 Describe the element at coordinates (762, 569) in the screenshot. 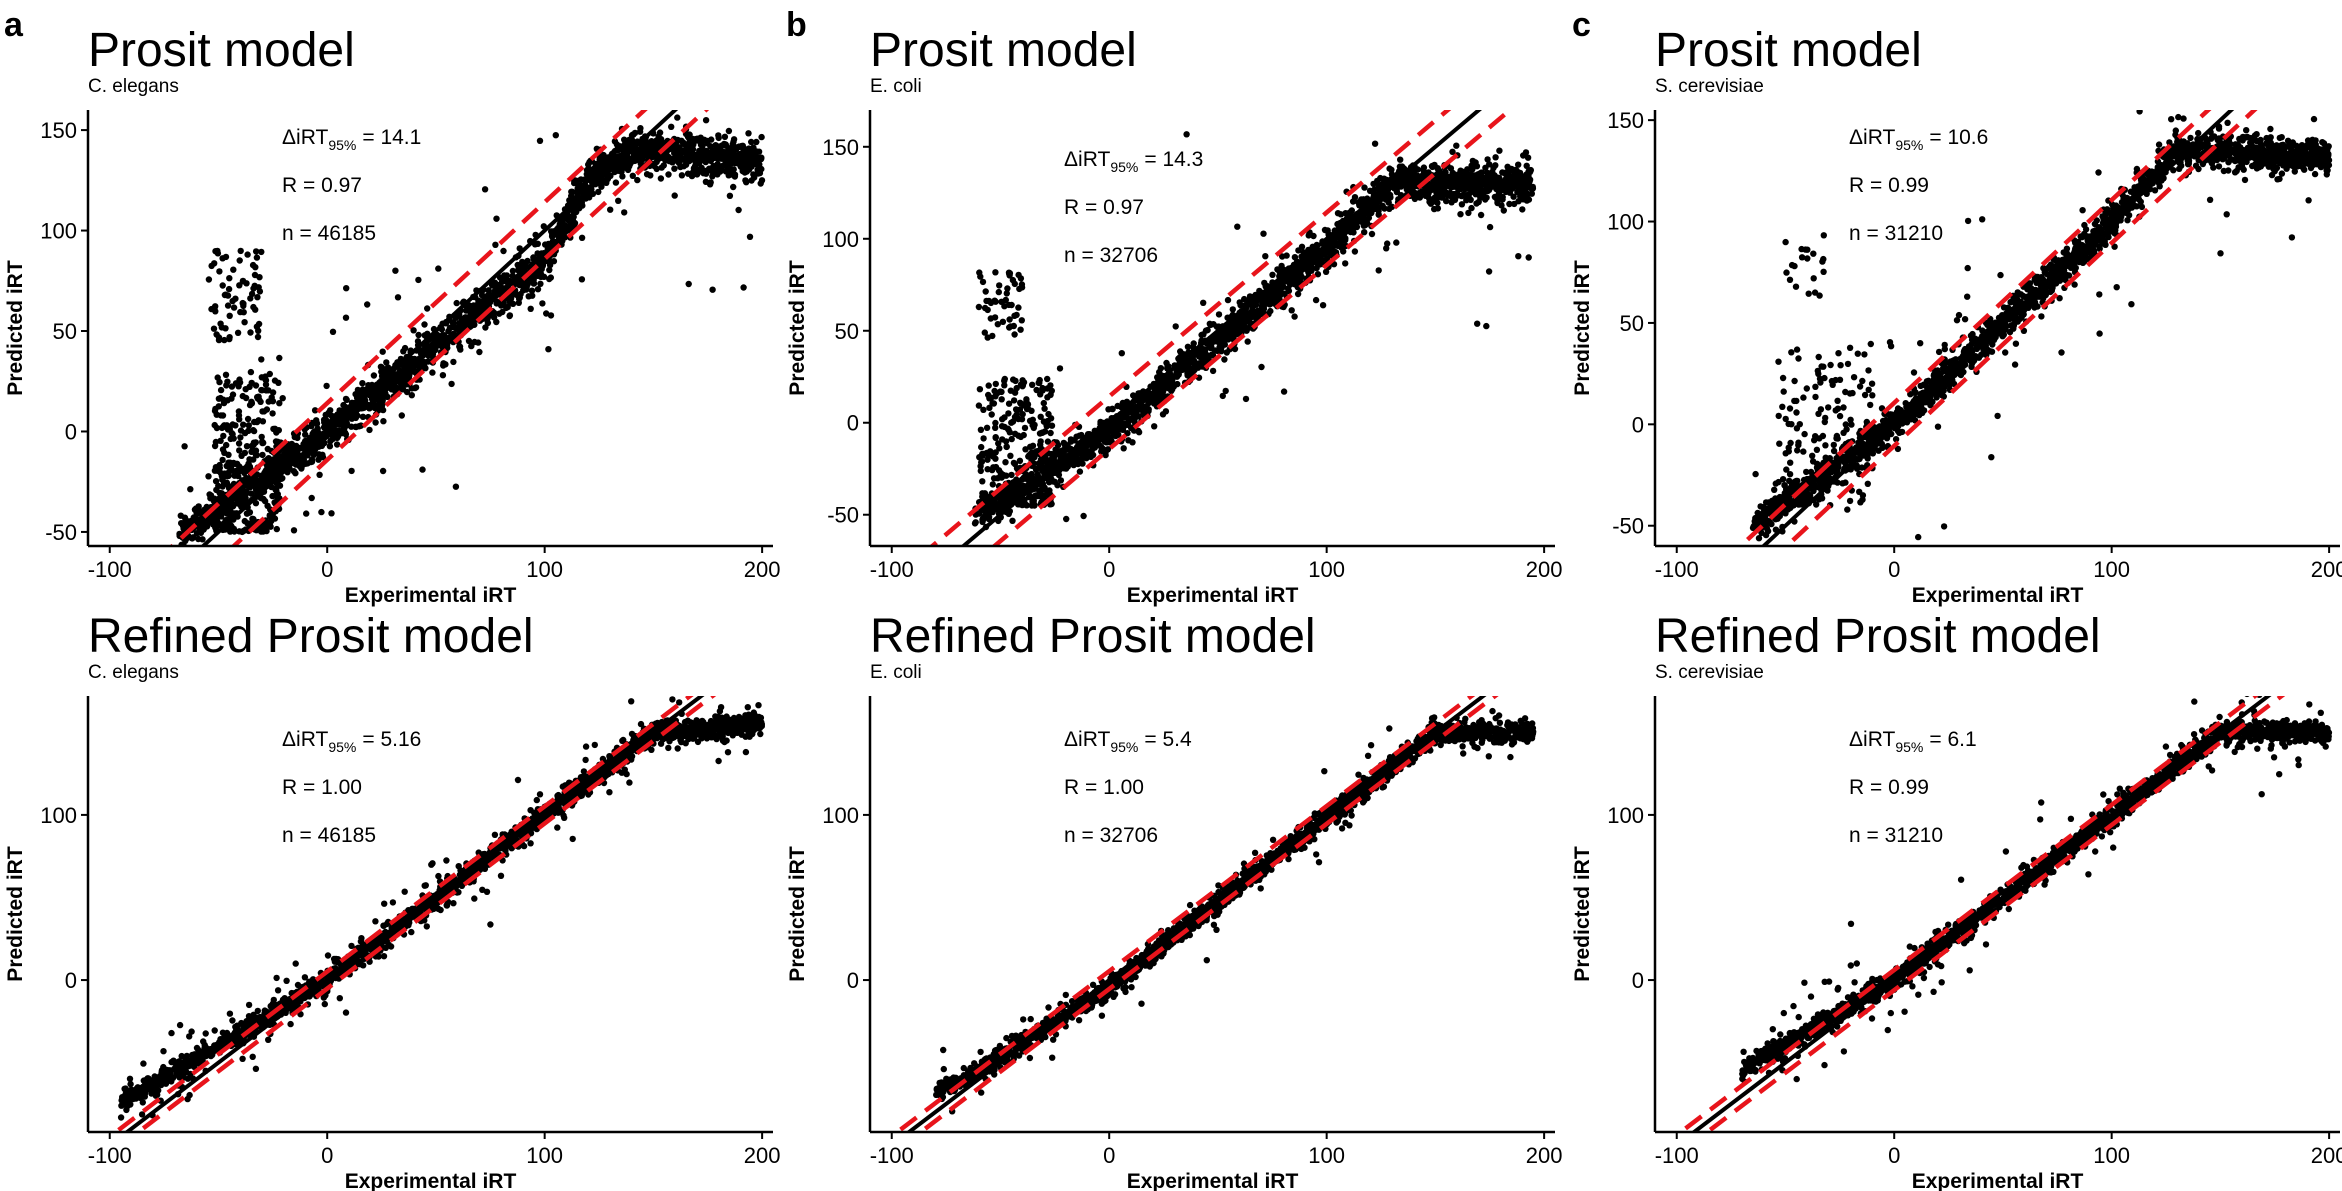

I see `x-tick-label: 200` at that location.